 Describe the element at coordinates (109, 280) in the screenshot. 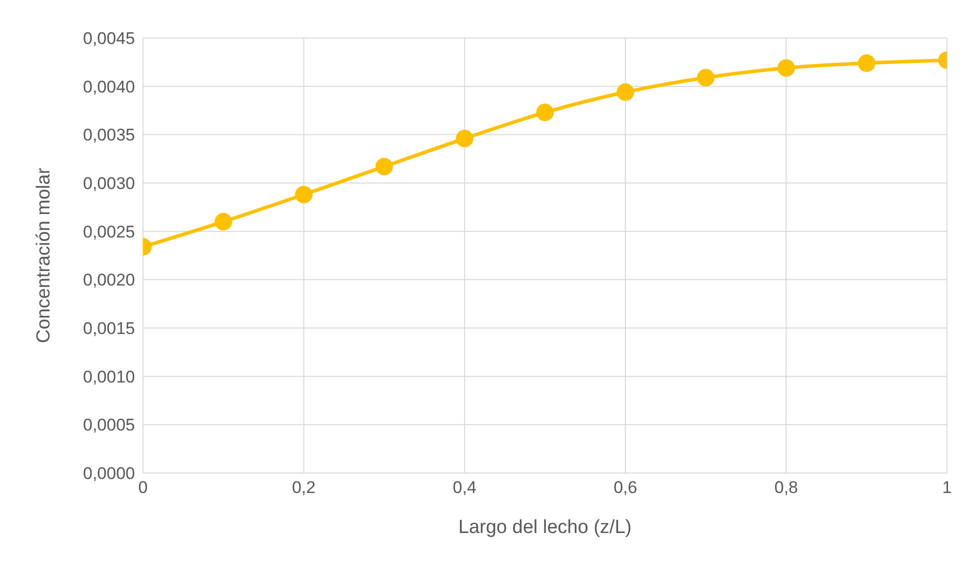

I see `y-tick-label: 0,0020` at that location.